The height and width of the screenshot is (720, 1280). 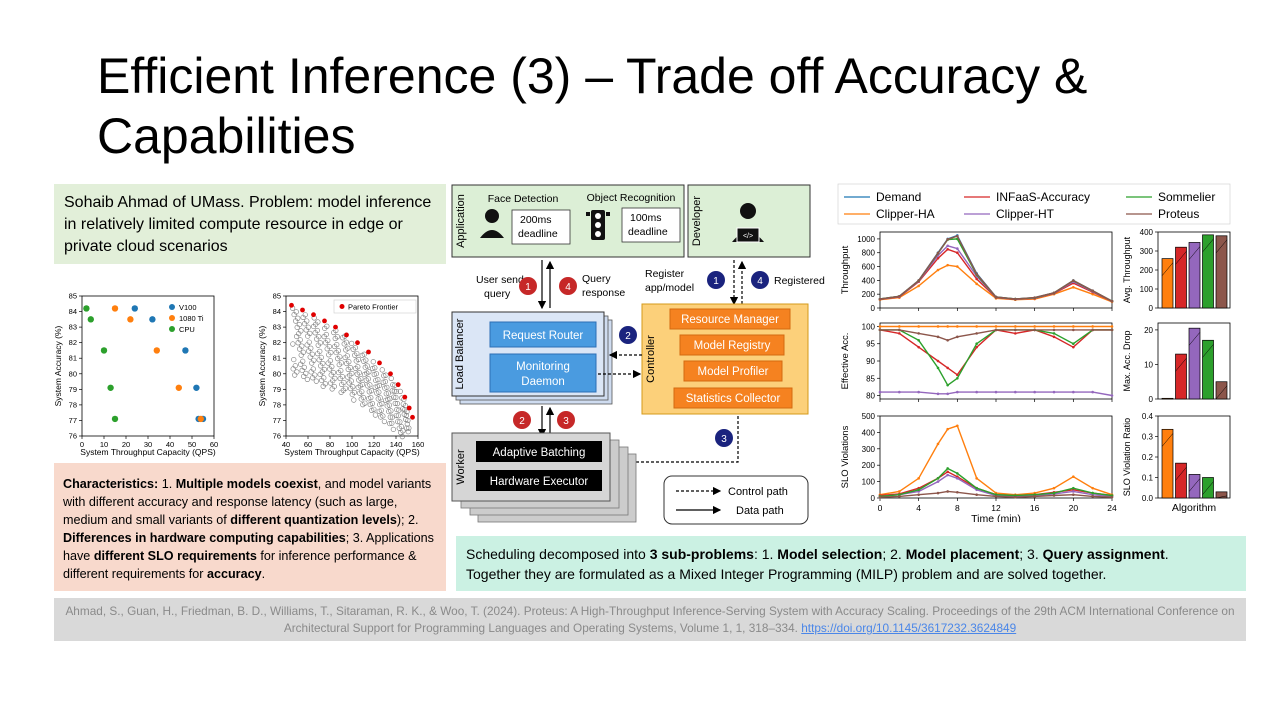 I want to click on legend-data-label: Data path, so click(x=760, y=511).